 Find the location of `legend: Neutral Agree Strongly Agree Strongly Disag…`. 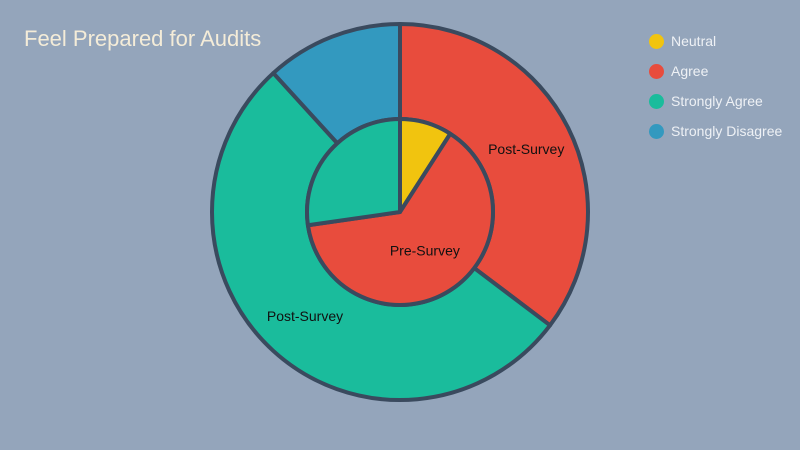

legend: Neutral Agree Strongly Agree Strongly Disag… is located at coordinates (715, 86).